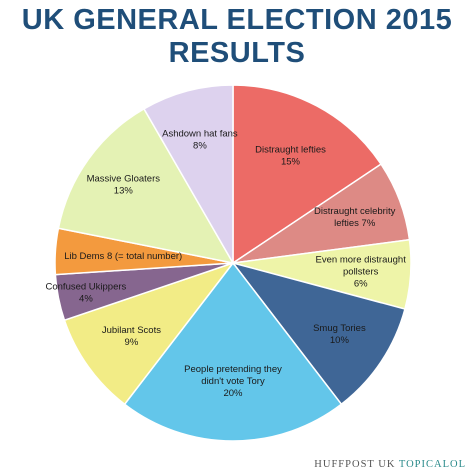 The height and width of the screenshot is (474, 474). Describe the element at coordinates (291, 161) in the screenshot. I see `slice-label-line: 15%` at that location.